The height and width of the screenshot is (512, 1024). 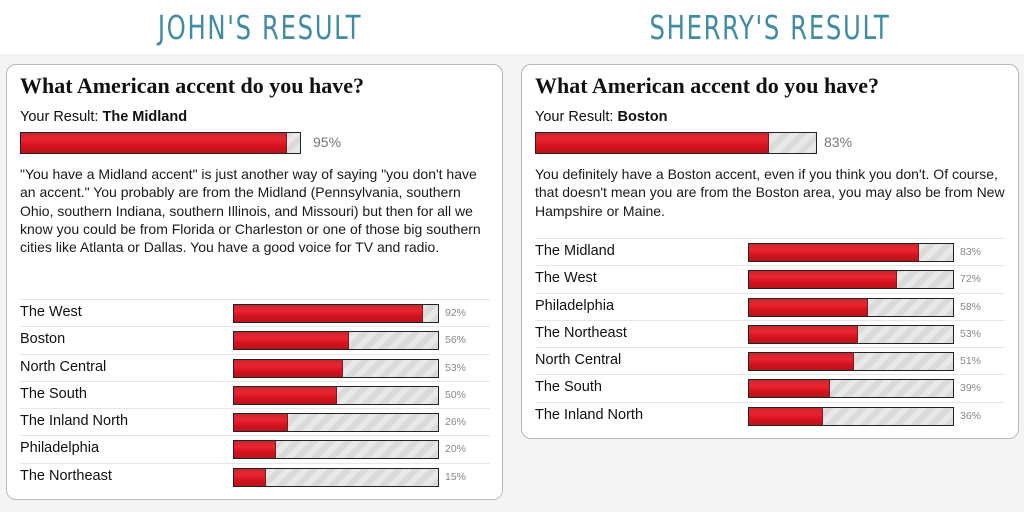 What do you see at coordinates (971, 252) in the screenshot?
I see `score-percent: 83%` at bounding box center [971, 252].